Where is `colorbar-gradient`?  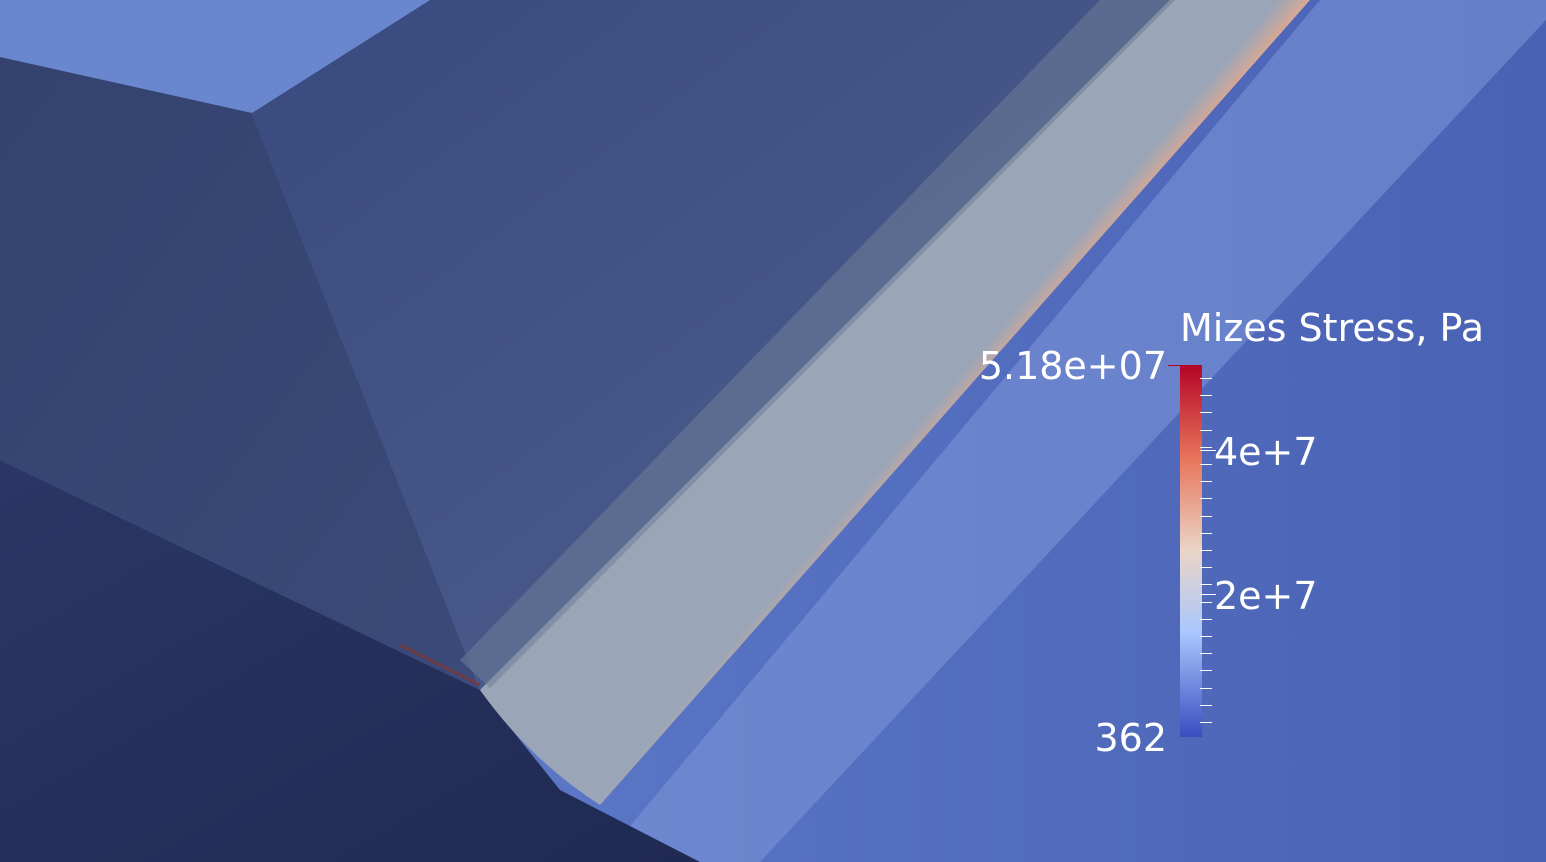 colorbar-gradient is located at coordinates (1191, 551).